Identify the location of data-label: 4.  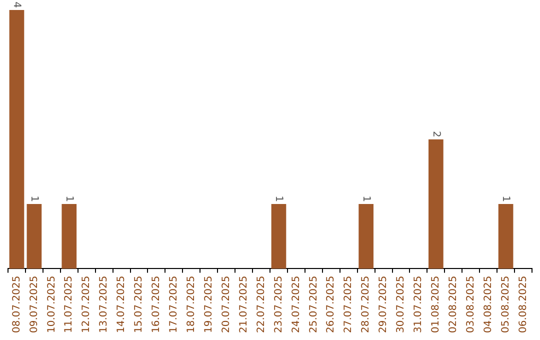
(16, 5).